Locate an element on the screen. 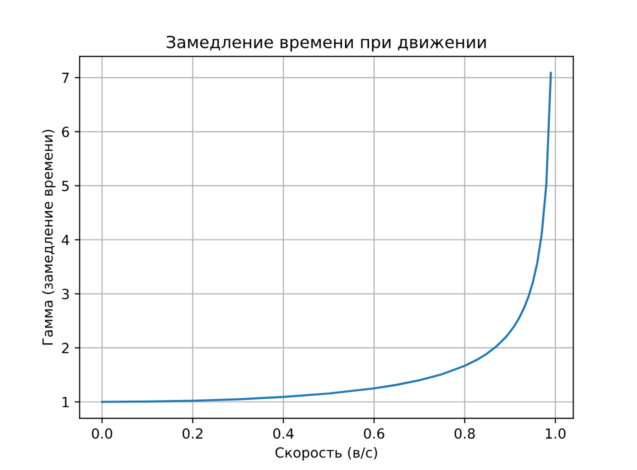 The image size is (637, 470). y-tick-label: 4 is located at coordinates (66, 240).